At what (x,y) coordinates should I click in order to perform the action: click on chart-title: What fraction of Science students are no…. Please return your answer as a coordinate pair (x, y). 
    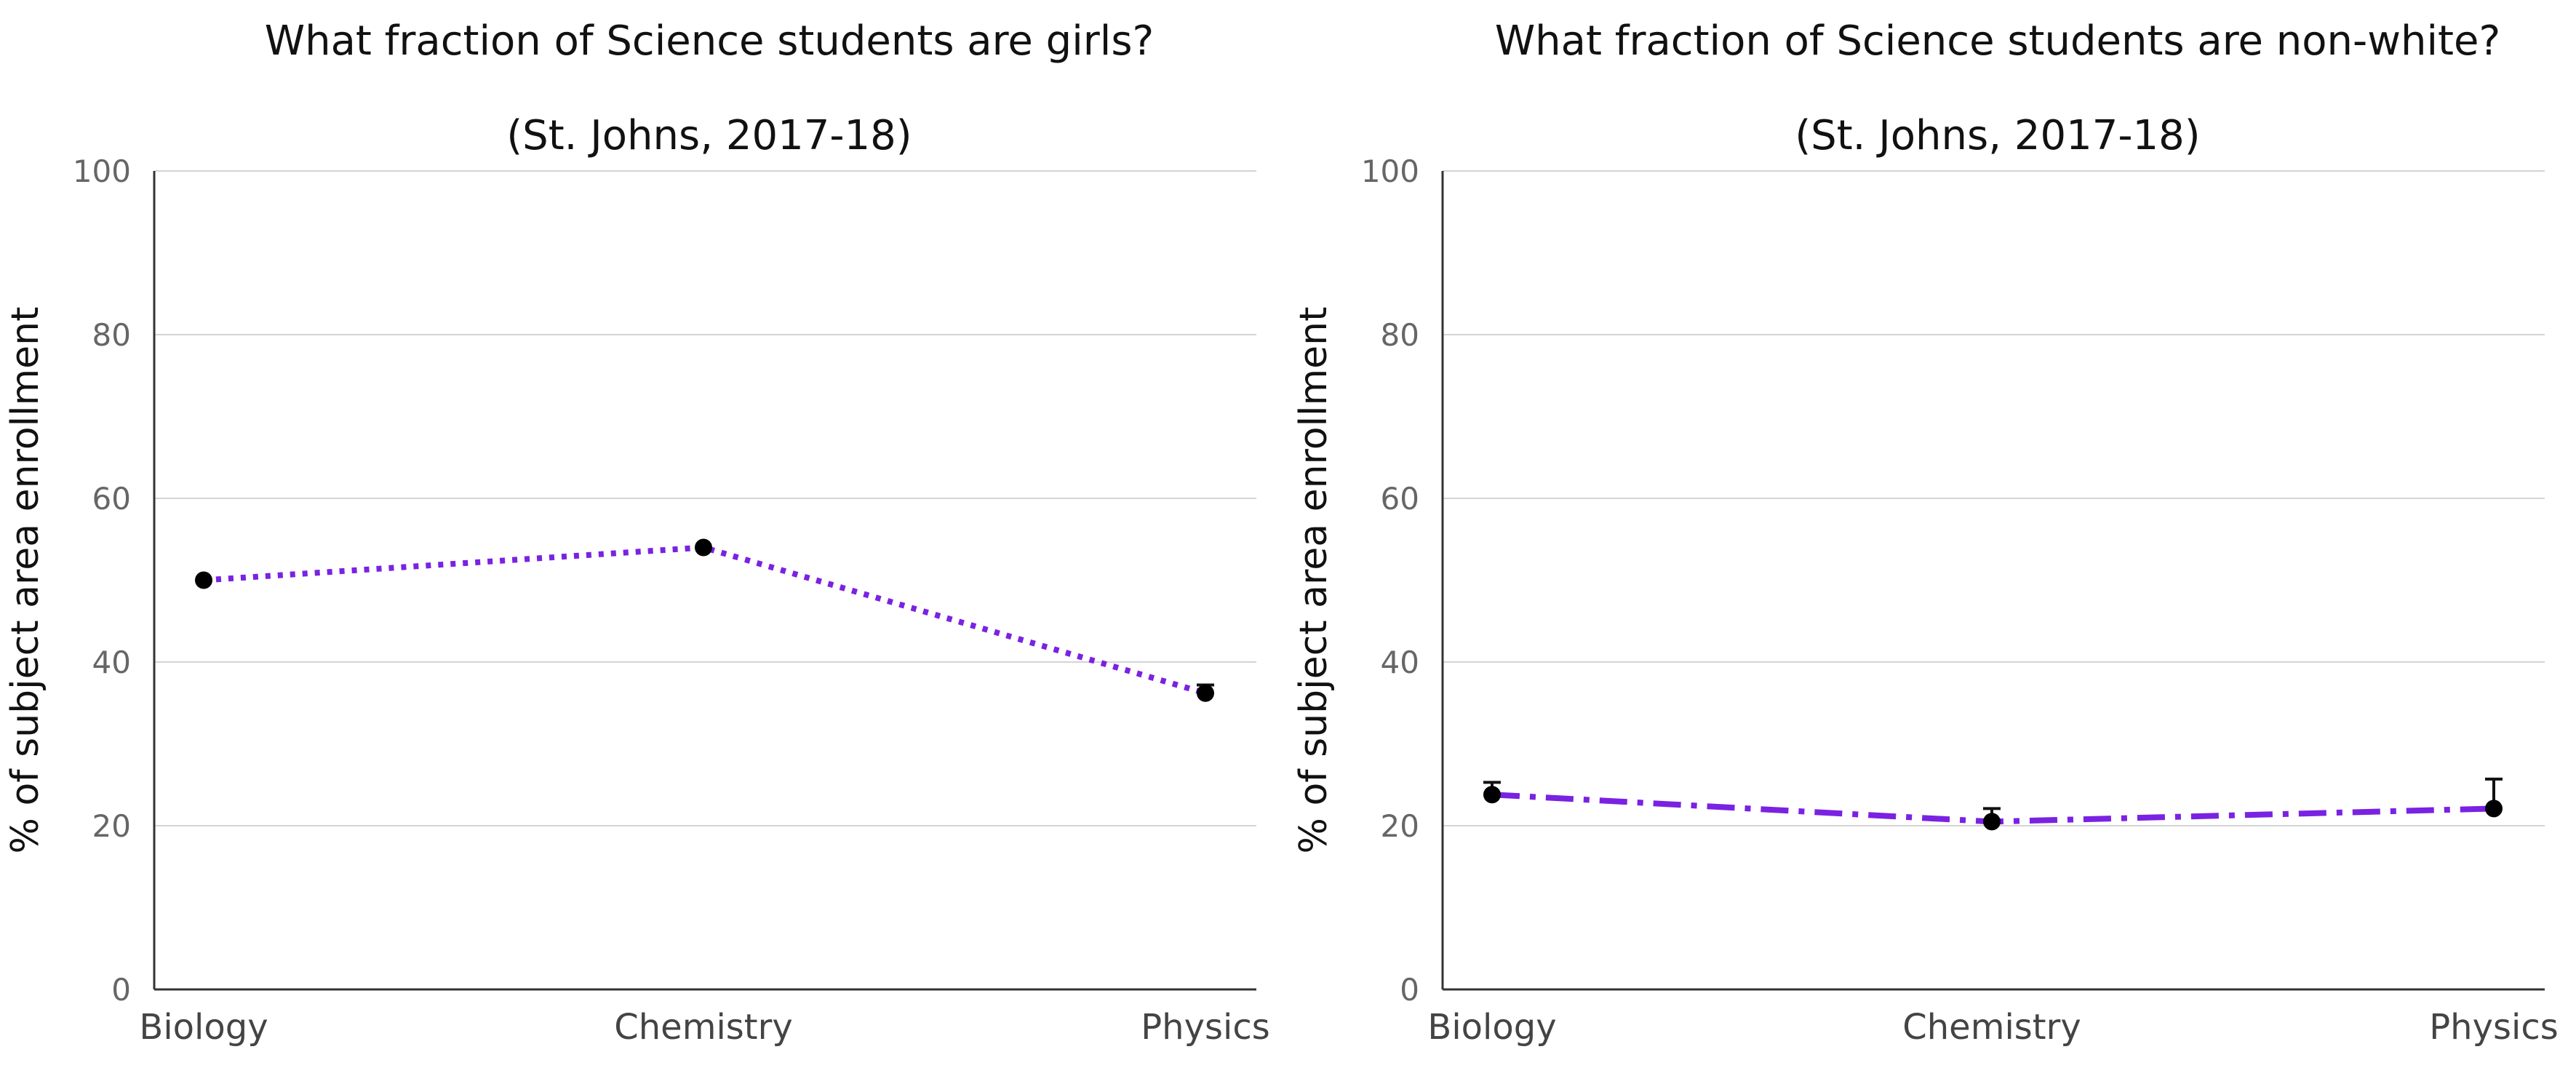
    Looking at the image, I should click on (1997, 41).